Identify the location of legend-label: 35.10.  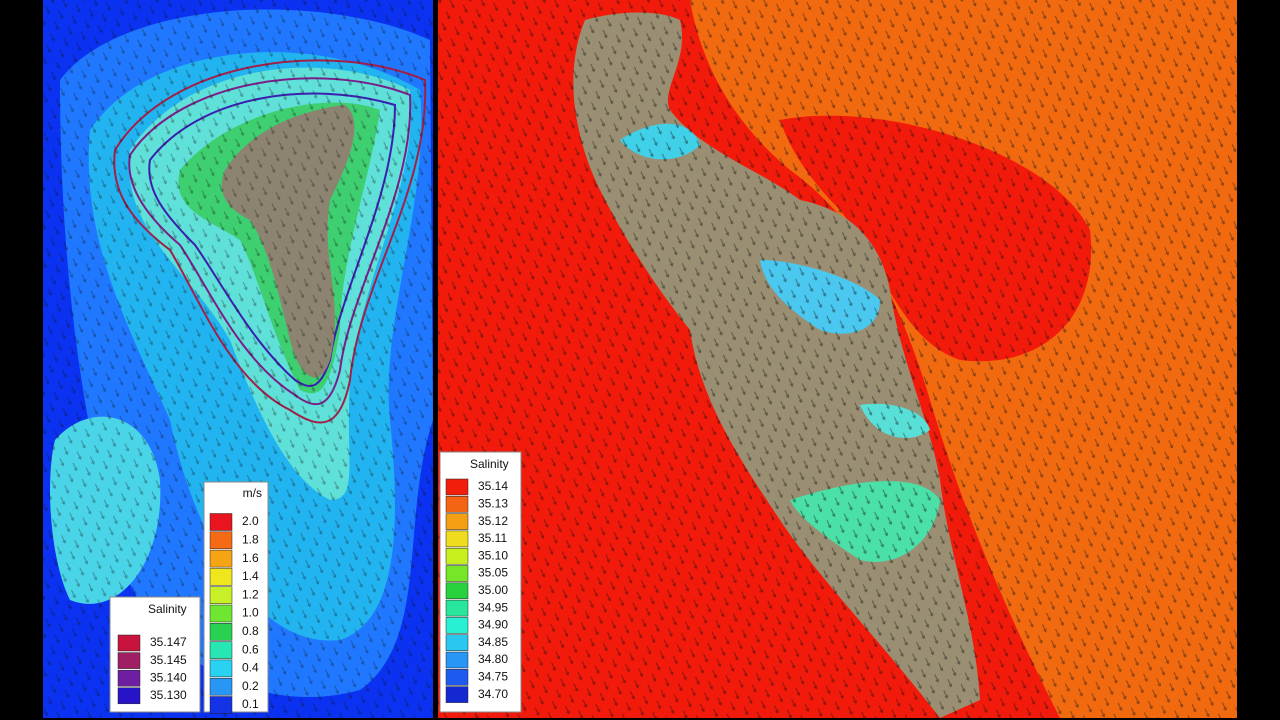
(493, 555).